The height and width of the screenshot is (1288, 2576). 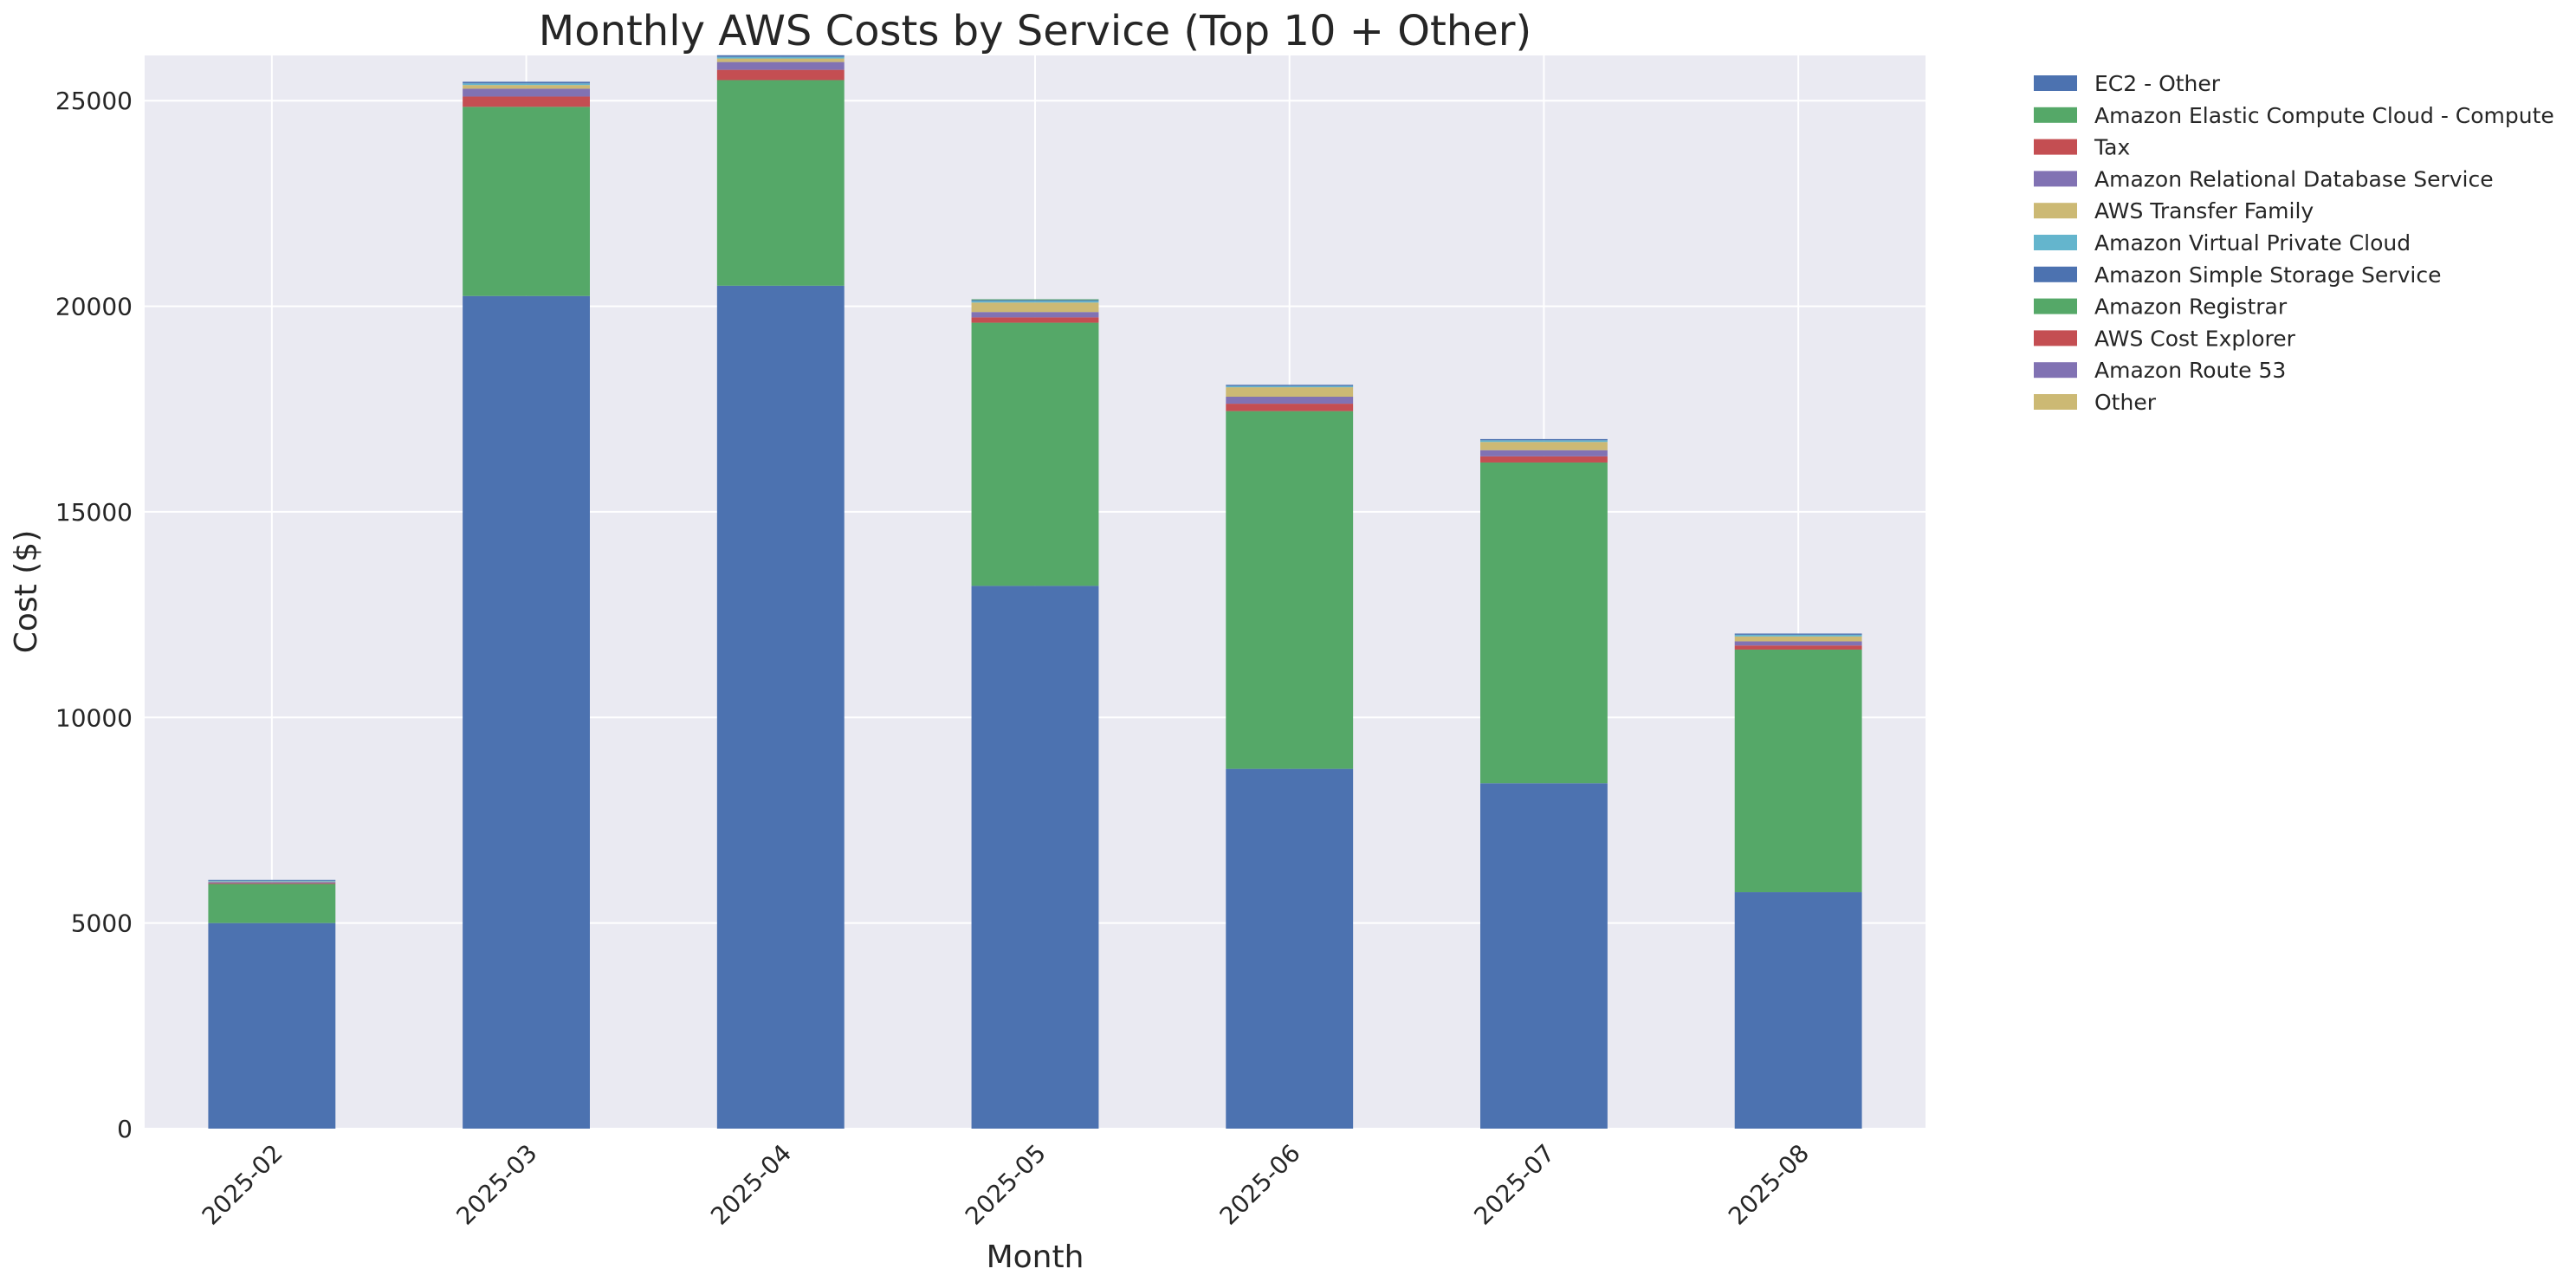 I want to click on legend-label: Amazon Virtual Private Cloud, so click(x=2252, y=243).